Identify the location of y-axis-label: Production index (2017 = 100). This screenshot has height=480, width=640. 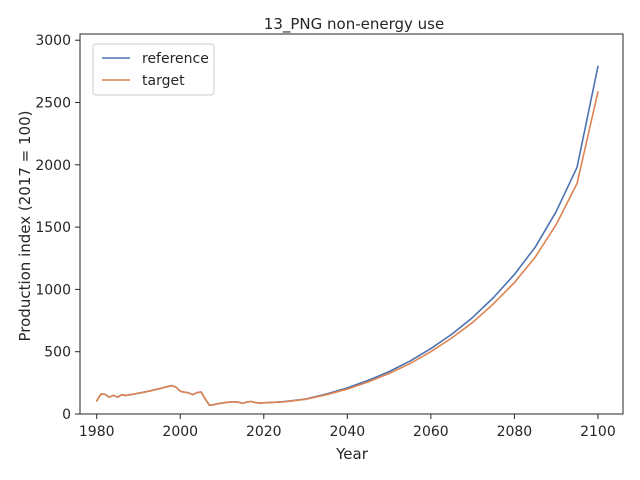
(25, 226).